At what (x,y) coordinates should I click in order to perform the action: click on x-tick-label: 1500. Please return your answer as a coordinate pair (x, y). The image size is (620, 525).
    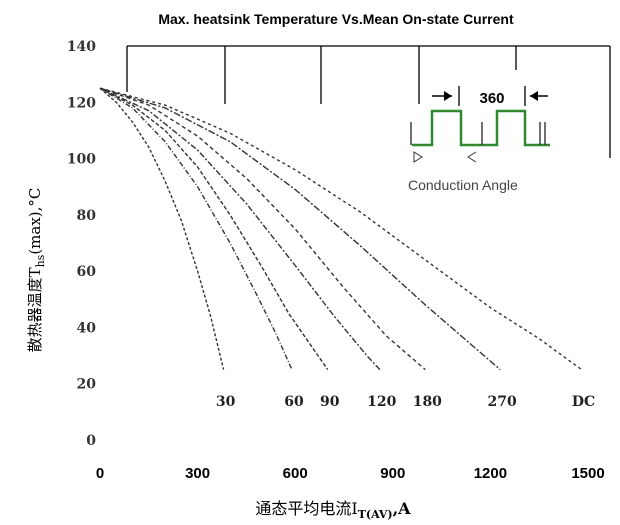
    Looking at the image, I should click on (587, 473).